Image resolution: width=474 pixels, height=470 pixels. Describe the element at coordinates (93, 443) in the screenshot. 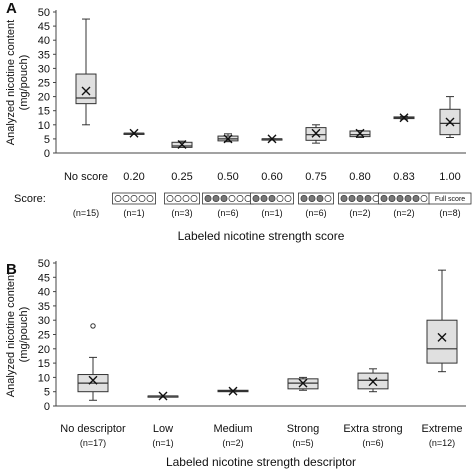

I see `count-label: (n=17)` at that location.